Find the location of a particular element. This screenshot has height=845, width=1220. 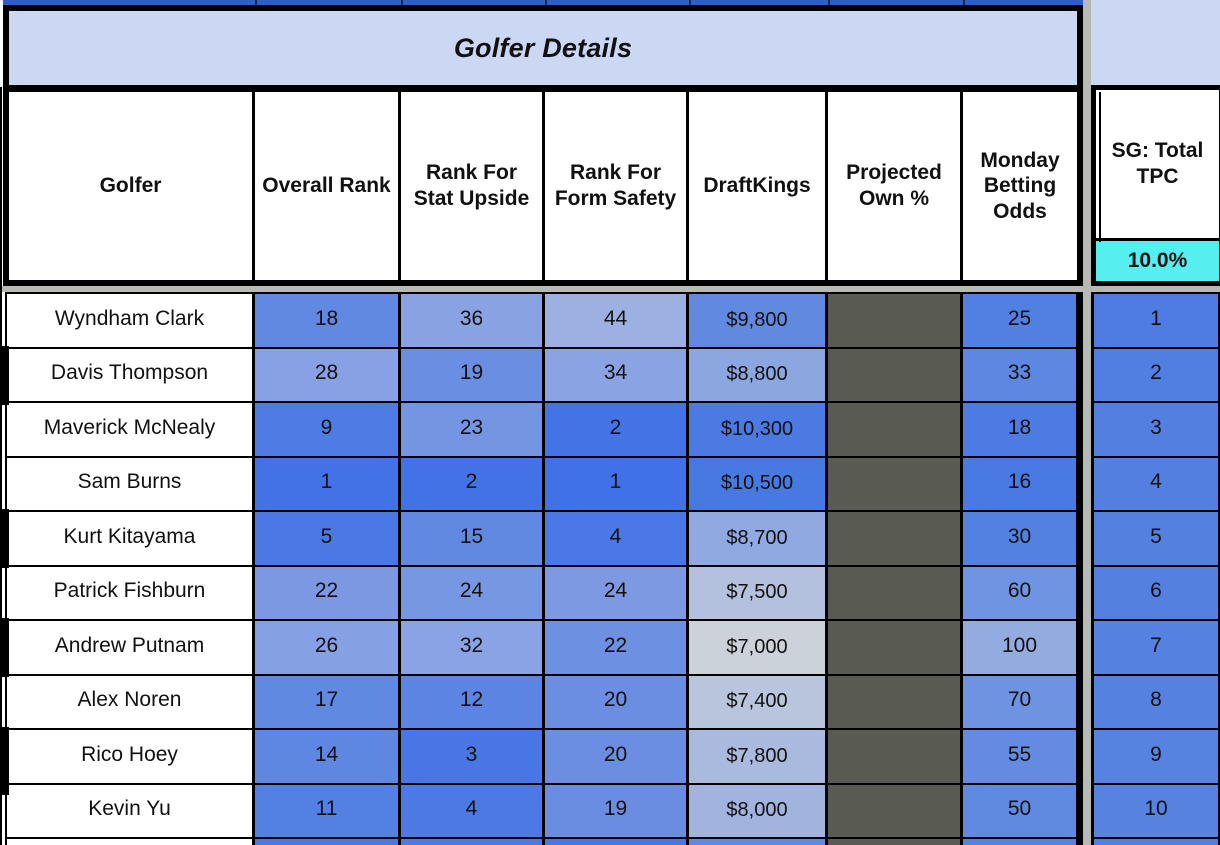

column-header-form-safety: Rank For Form Safety is located at coordinates (617, 186).